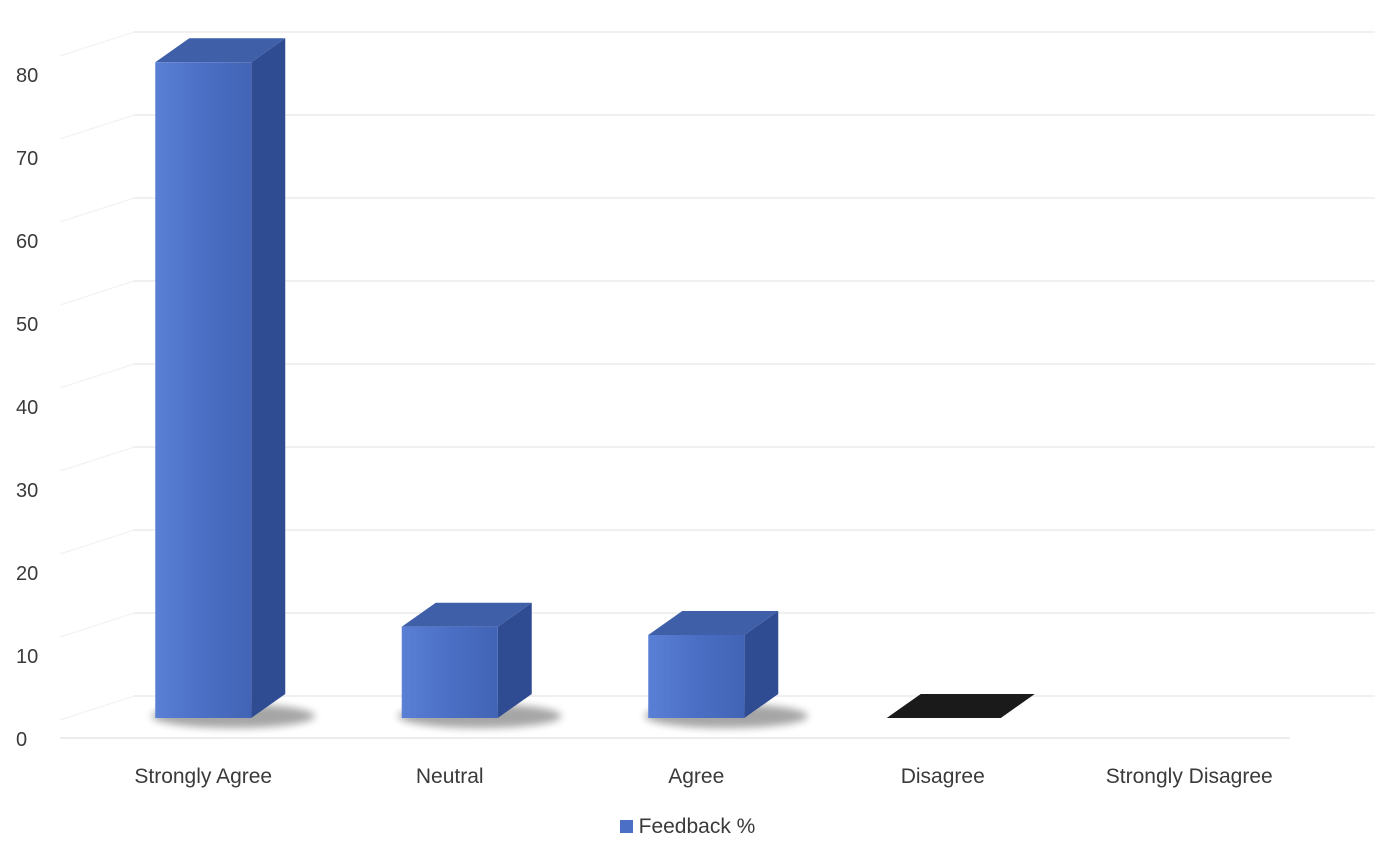 The width and height of the screenshot is (1375, 845). I want to click on legend: Feedback %, so click(687, 827).